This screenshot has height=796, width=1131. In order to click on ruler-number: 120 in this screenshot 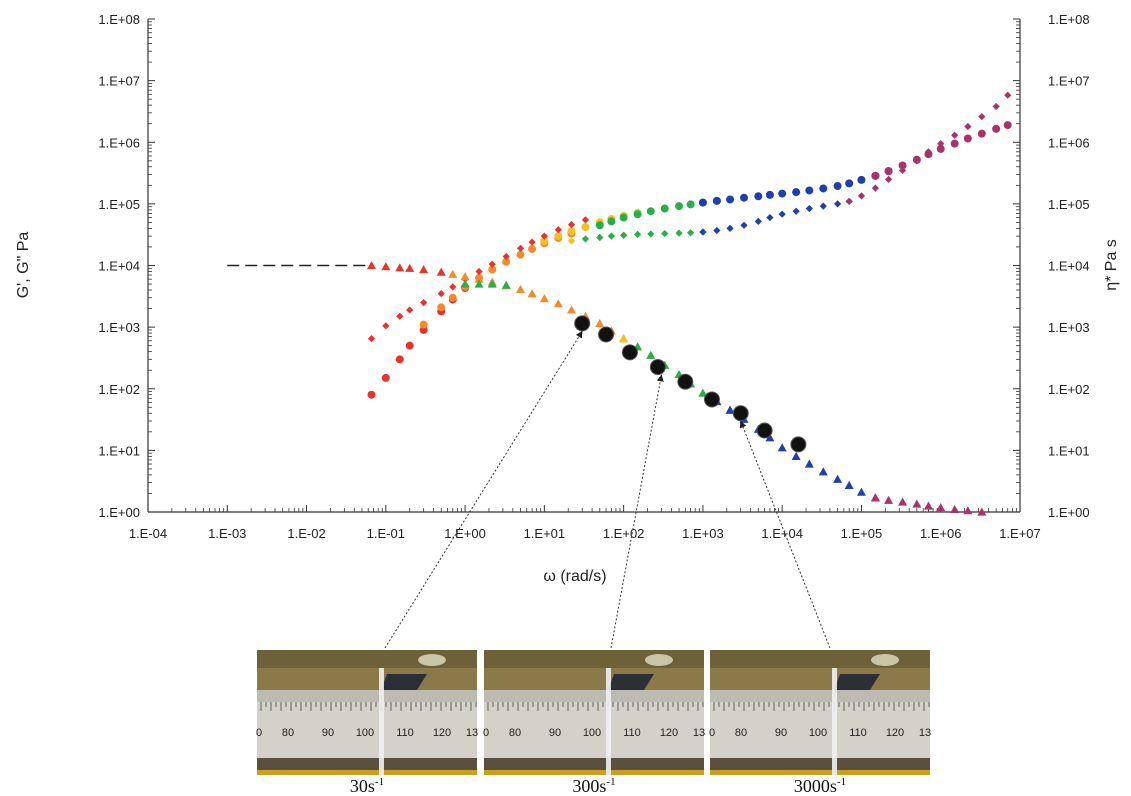, I will do `click(442, 733)`.